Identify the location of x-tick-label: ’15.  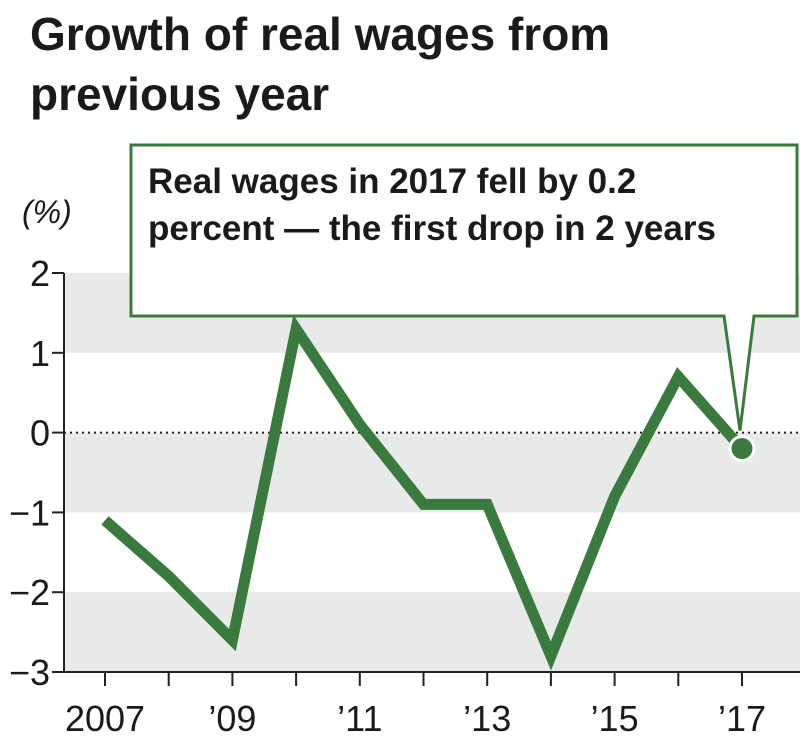
(615, 718).